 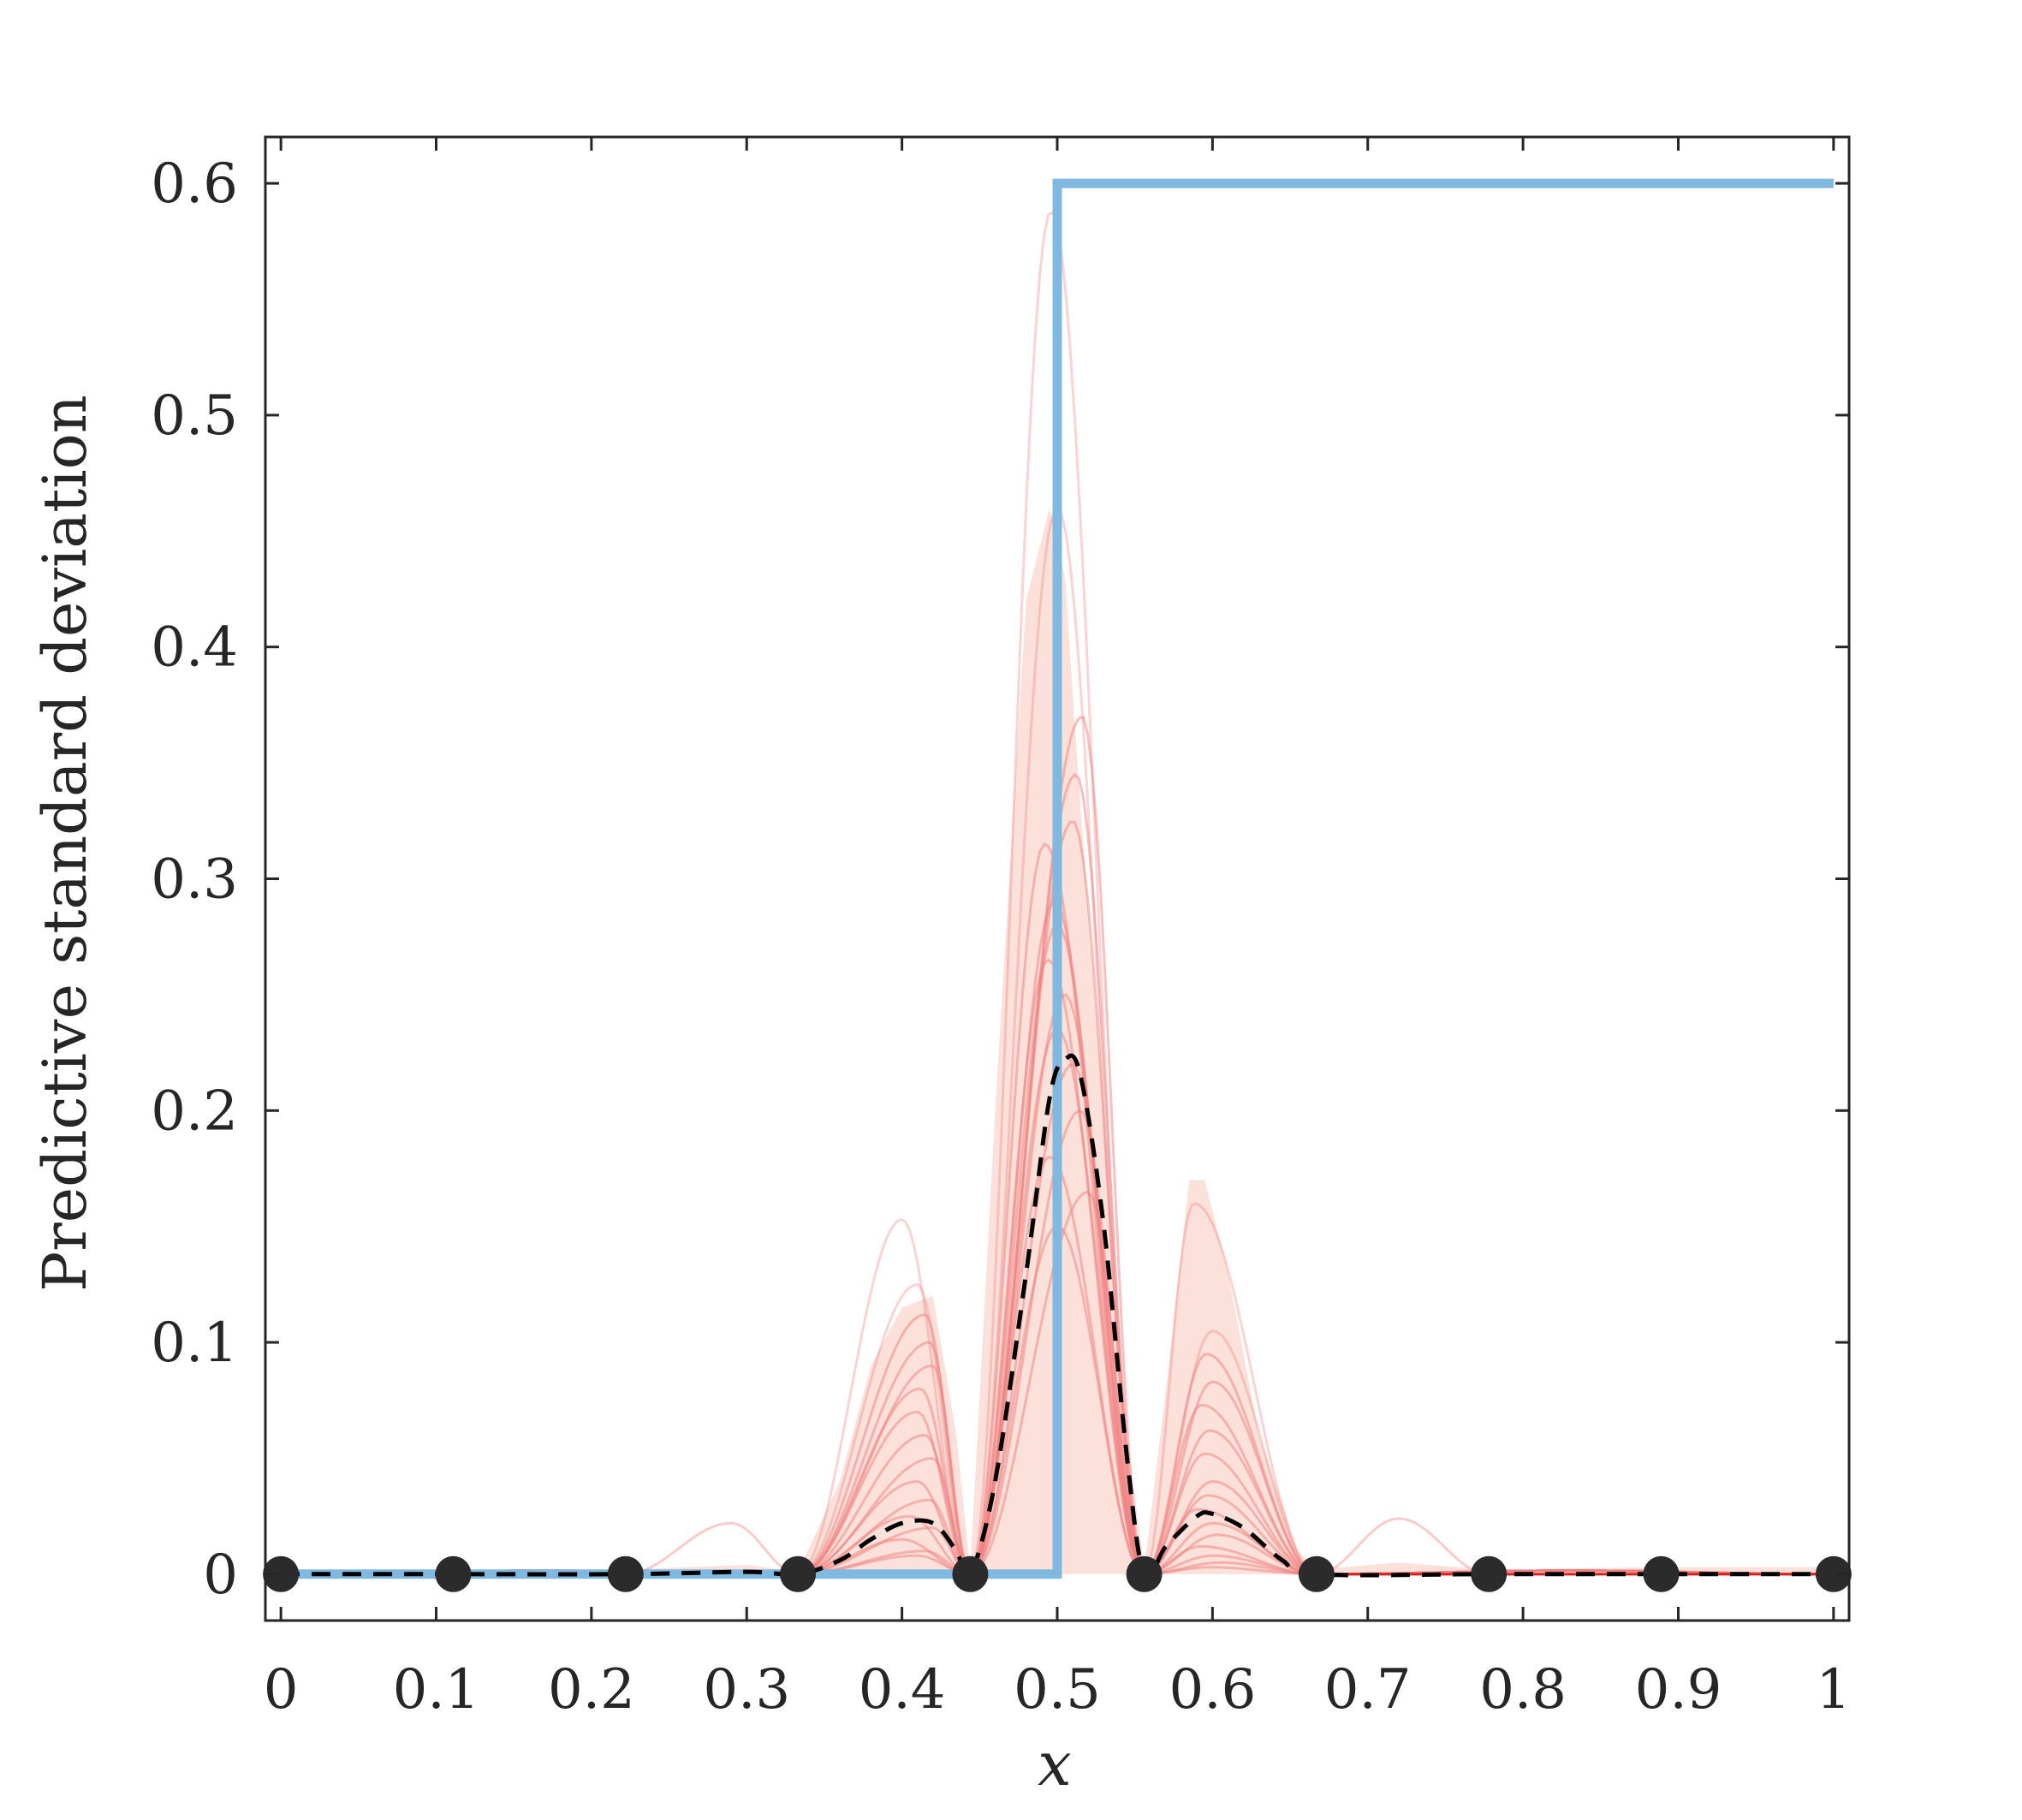 What do you see at coordinates (1213, 1690) in the screenshot?
I see `x-tick-label: 0.6` at bounding box center [1213, 1690].